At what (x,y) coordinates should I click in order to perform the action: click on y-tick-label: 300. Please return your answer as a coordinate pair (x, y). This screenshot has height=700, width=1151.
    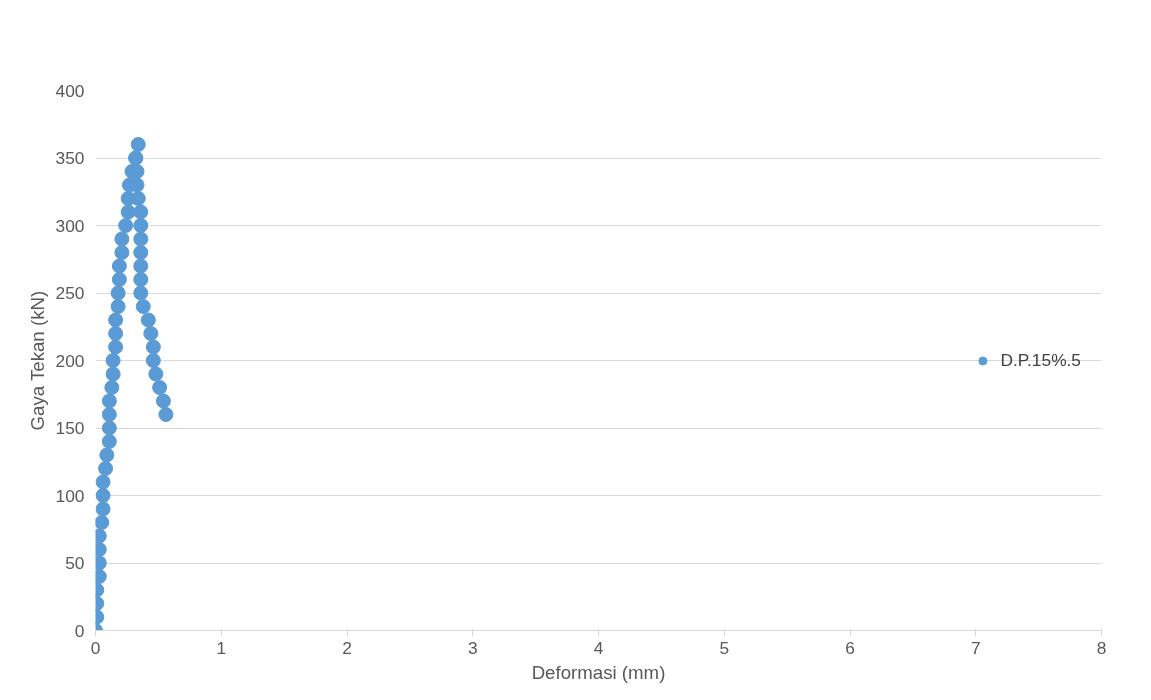
    Looking at the image, I should click on (70, 225).